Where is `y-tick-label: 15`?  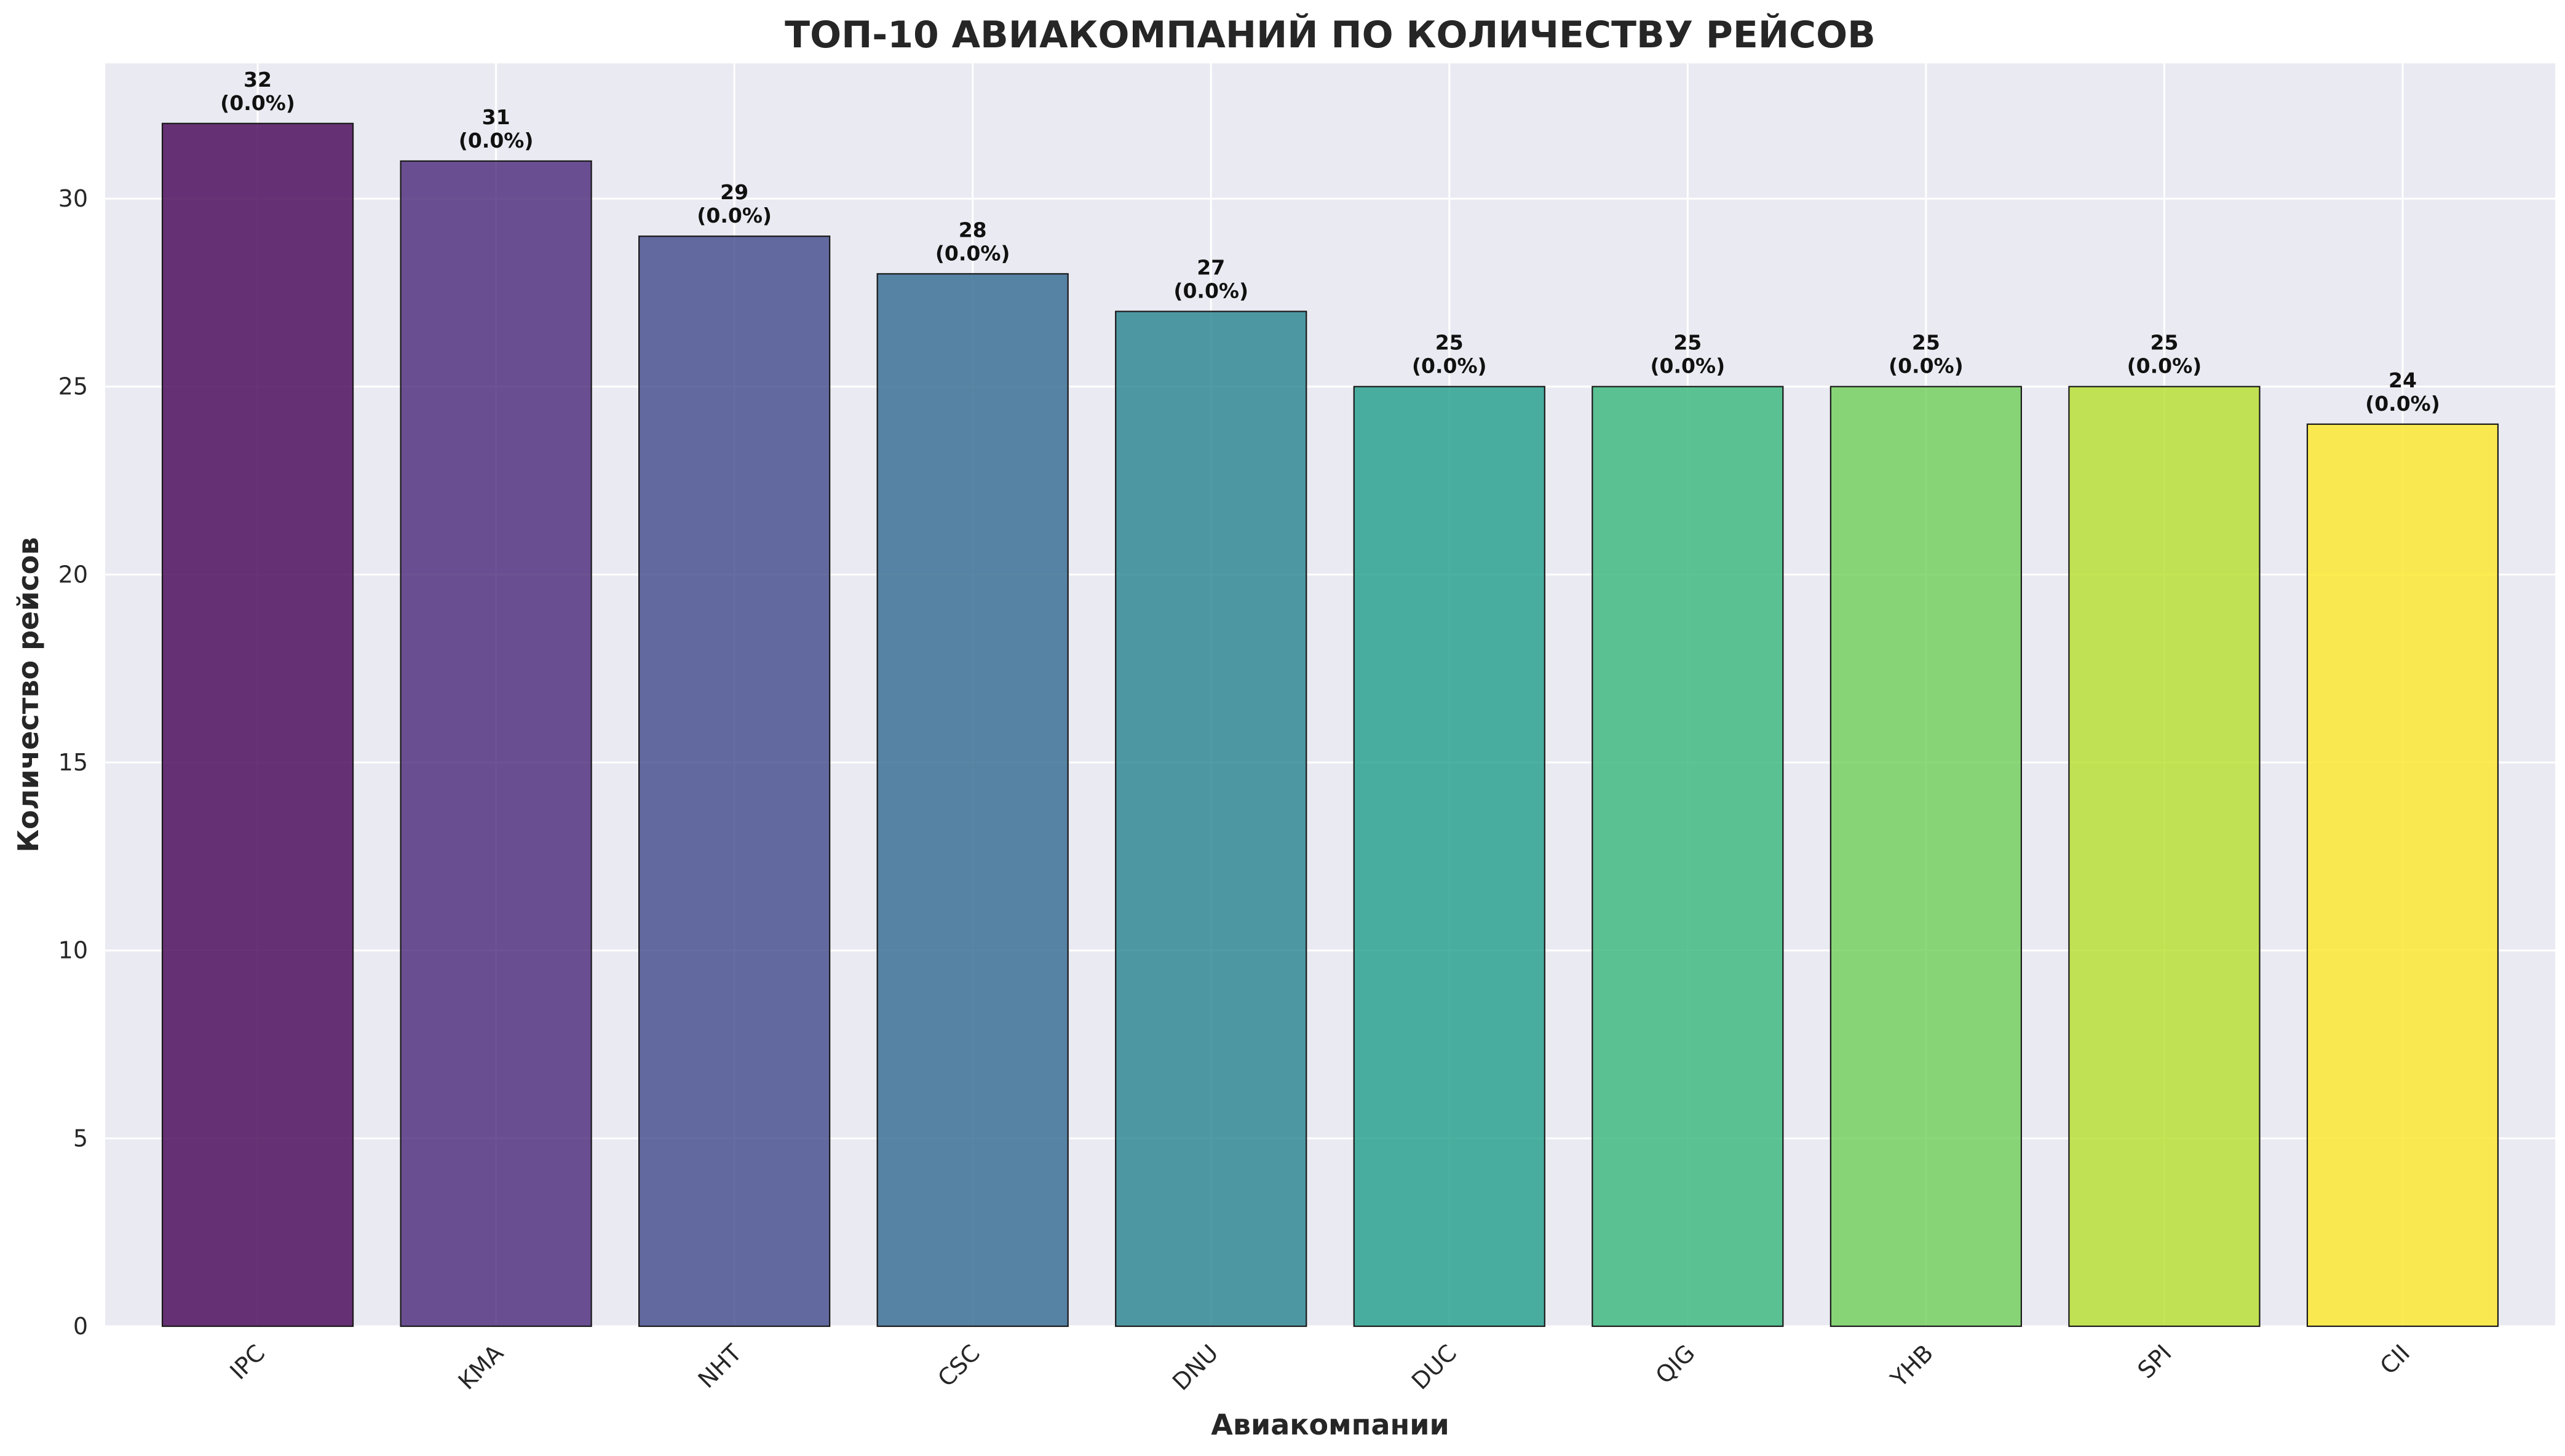 y-tick-label: 15 is located at coordinates (73, 762).